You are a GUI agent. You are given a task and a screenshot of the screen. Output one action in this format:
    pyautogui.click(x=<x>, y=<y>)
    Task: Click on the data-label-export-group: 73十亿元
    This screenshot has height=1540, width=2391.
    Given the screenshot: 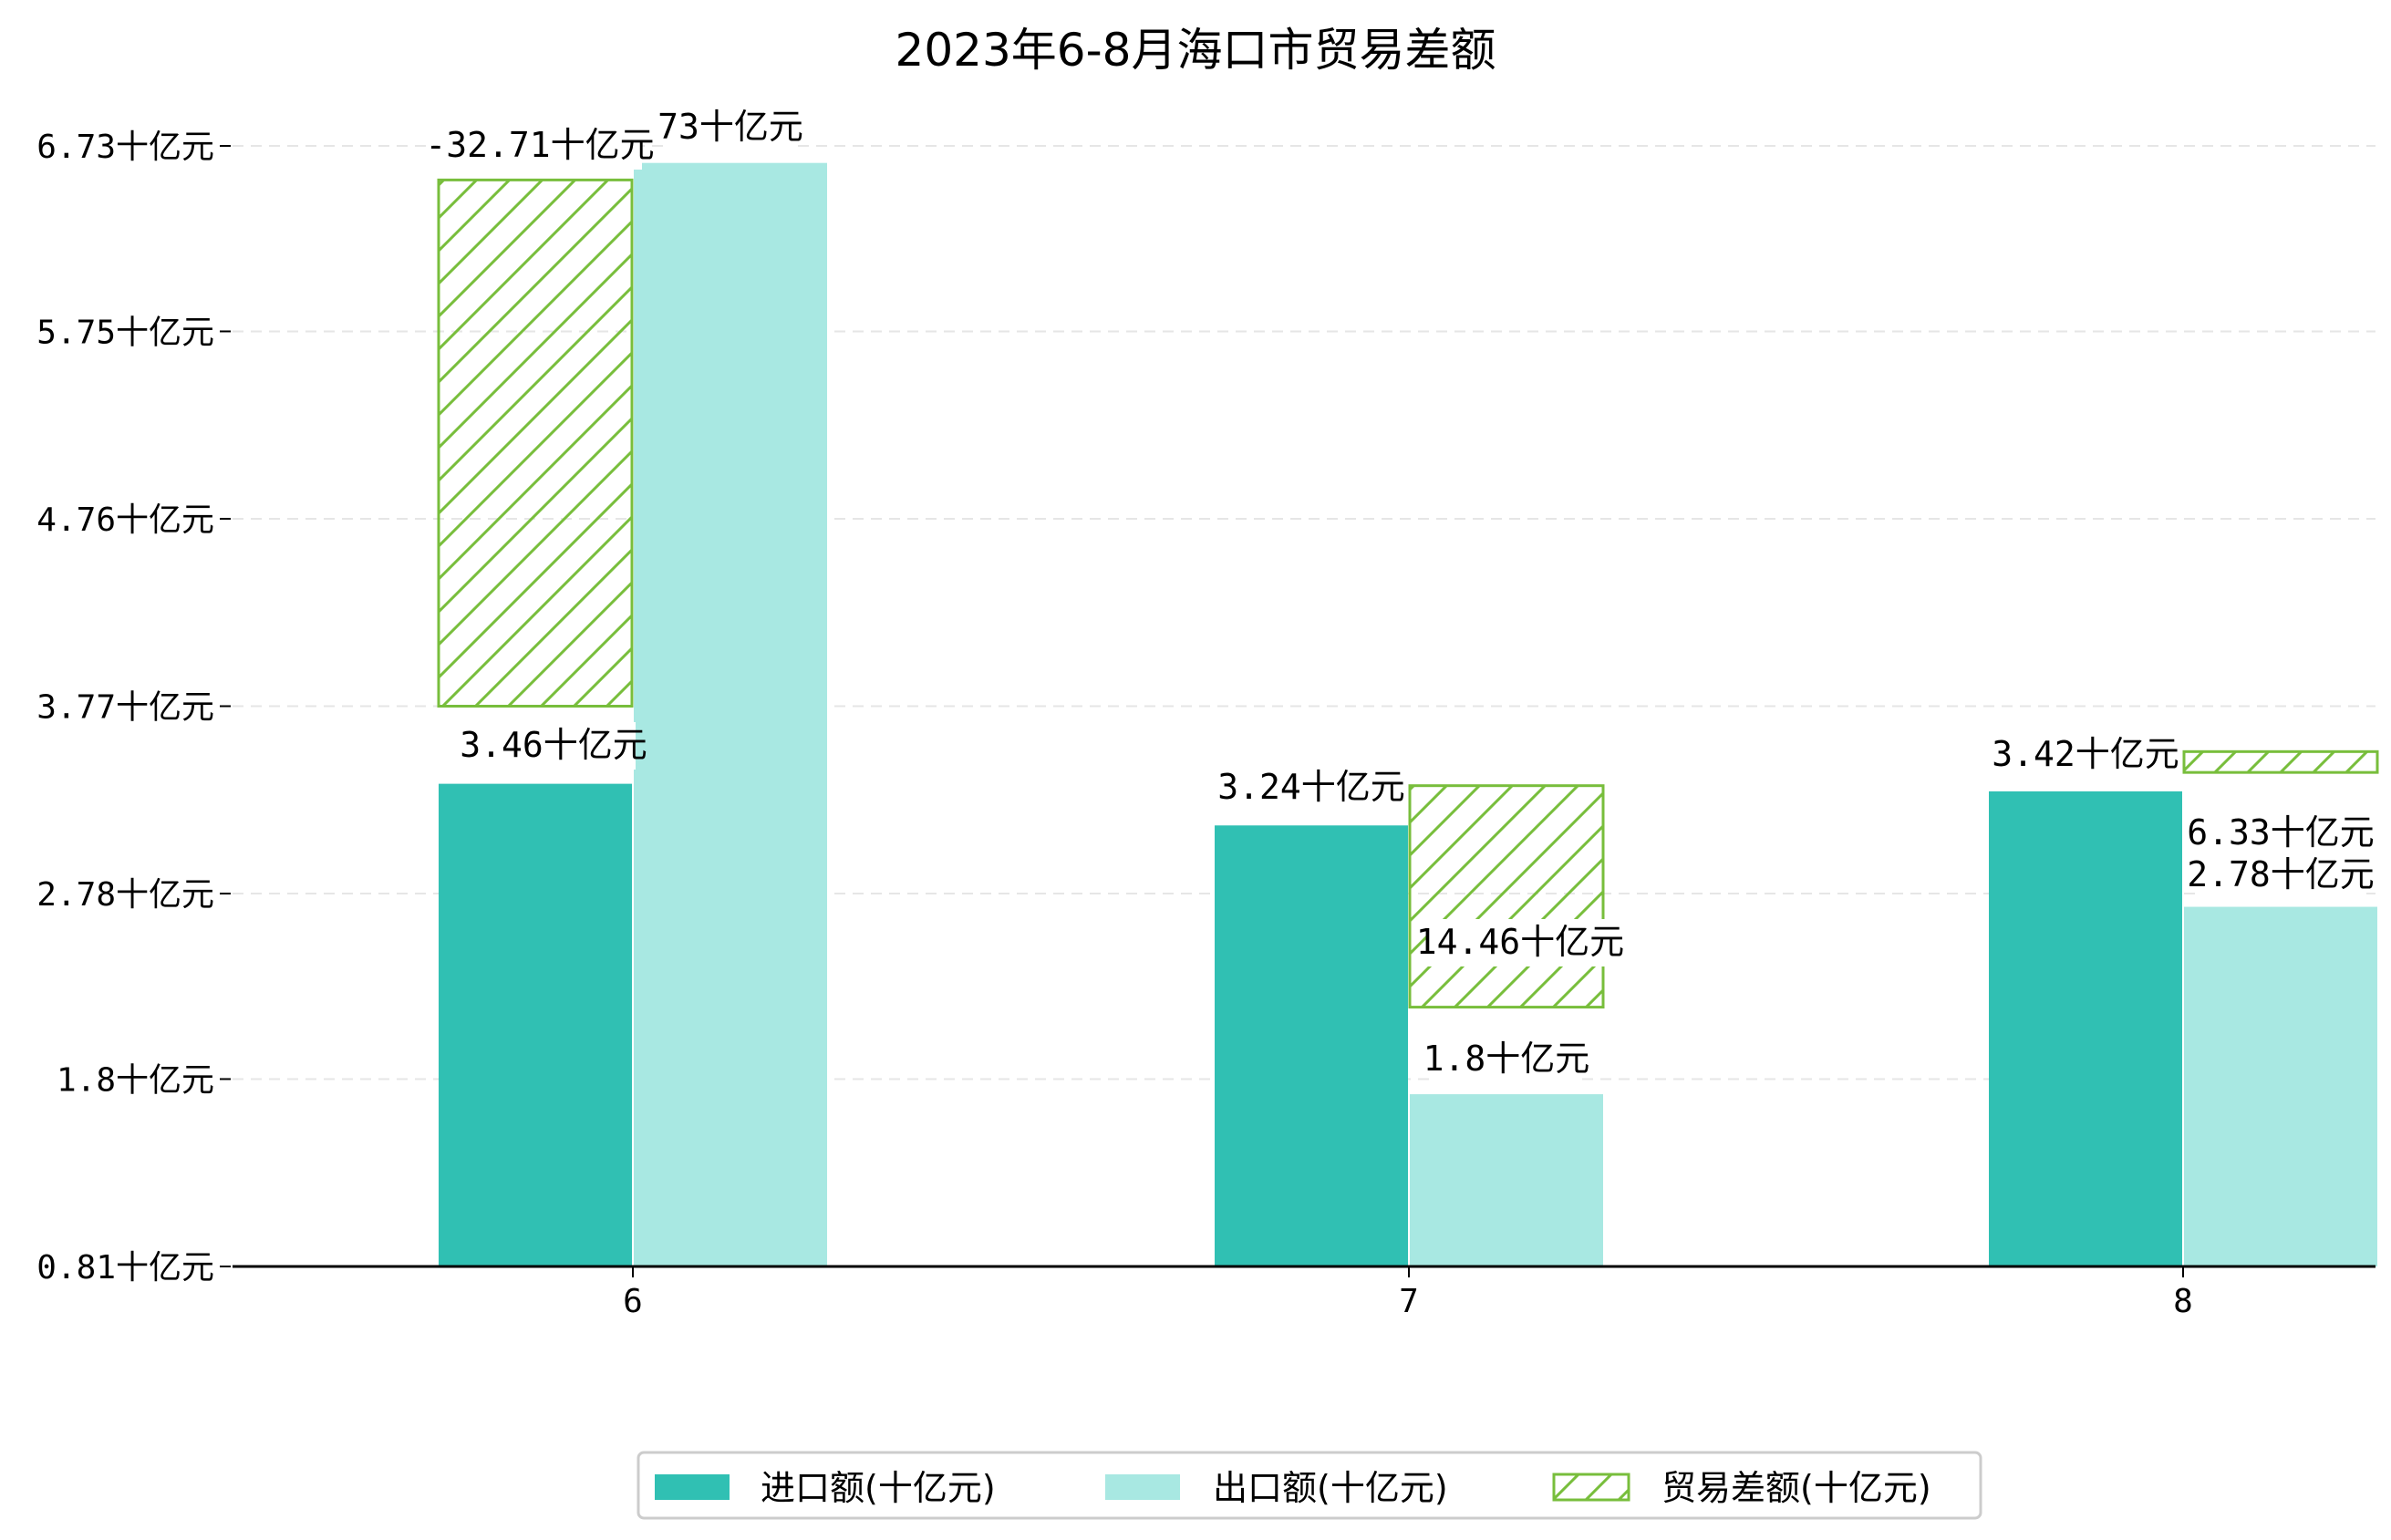 What is the action you would take?
    pyautogui.click(x=730, y=128)
    